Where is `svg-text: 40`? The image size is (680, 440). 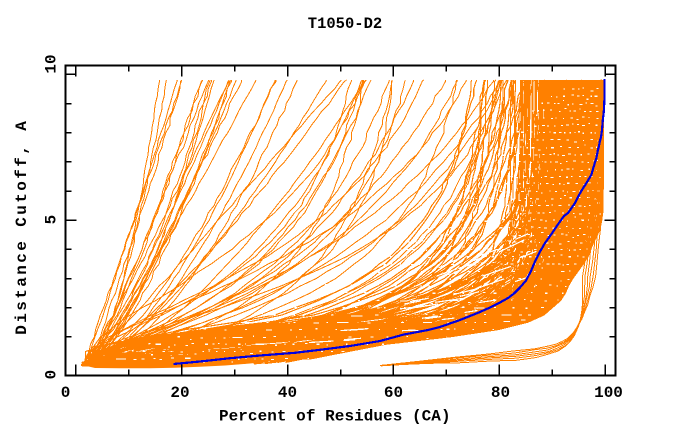 svg-text: 40 is located at coordinates (287, 393).